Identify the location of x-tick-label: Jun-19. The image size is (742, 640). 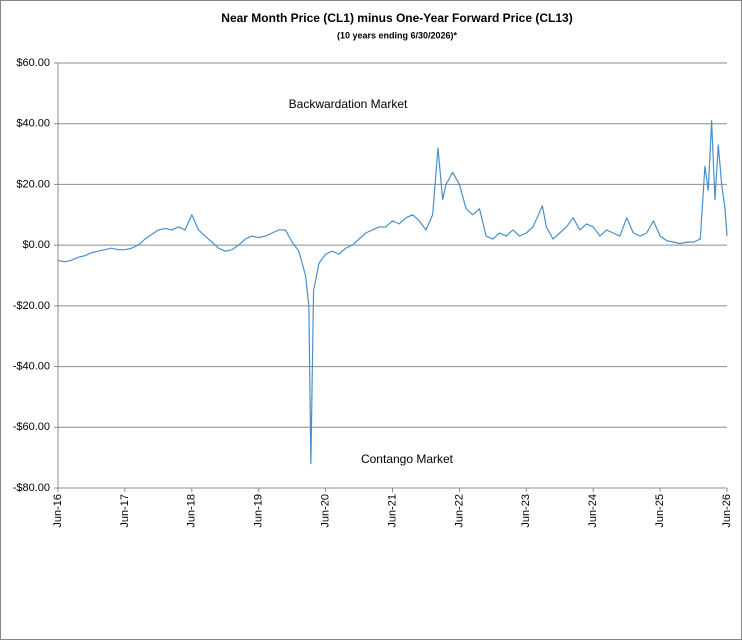
(259, 511).